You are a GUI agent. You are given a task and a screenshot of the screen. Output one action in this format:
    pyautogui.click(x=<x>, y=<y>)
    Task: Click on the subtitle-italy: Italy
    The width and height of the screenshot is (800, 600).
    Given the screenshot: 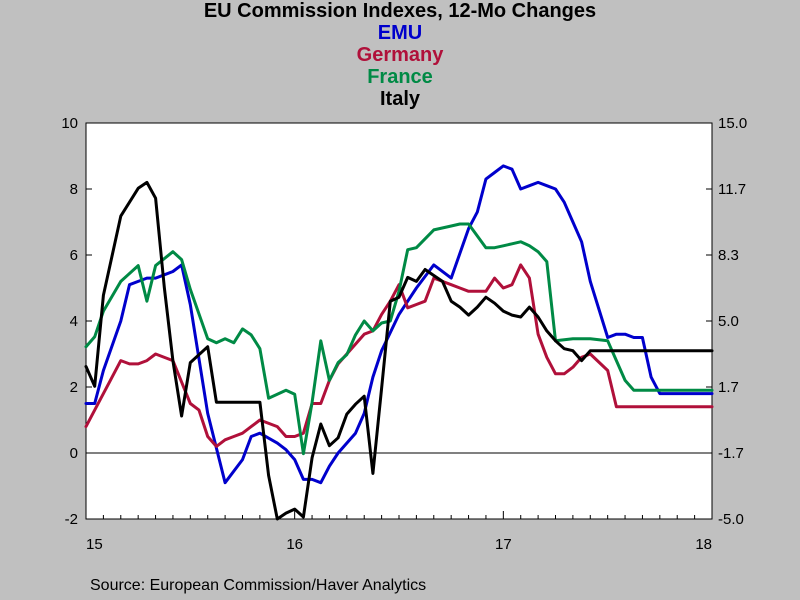 What is the action you would take?
    pyautogui.click(x=400, y=99)
    